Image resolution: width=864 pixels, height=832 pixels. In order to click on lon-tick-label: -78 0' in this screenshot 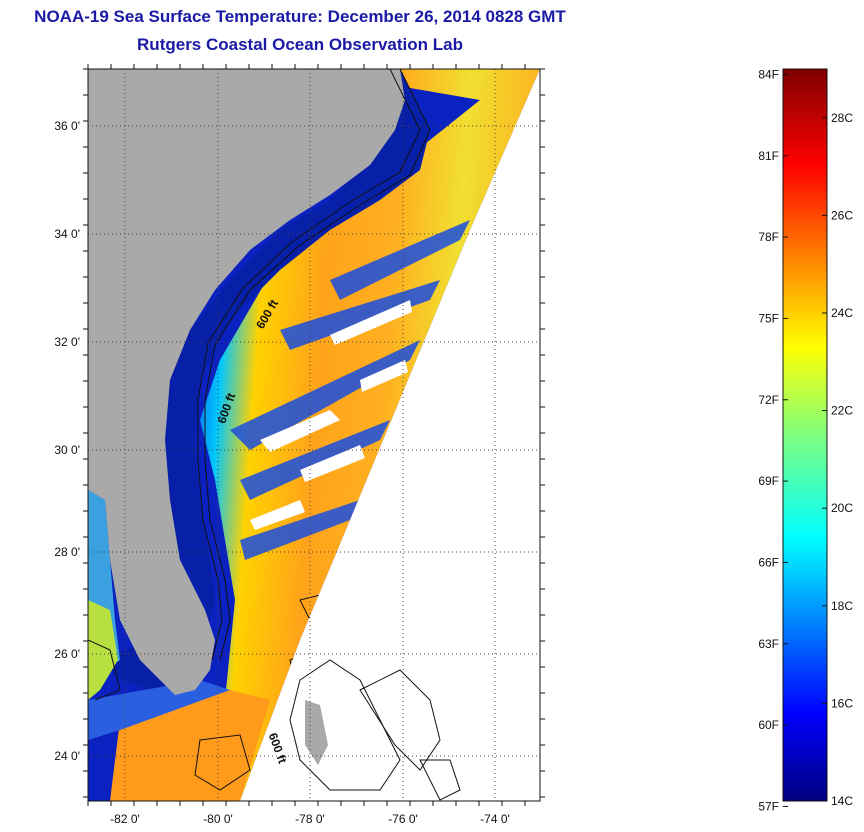, I will do `click(310, 819)`.